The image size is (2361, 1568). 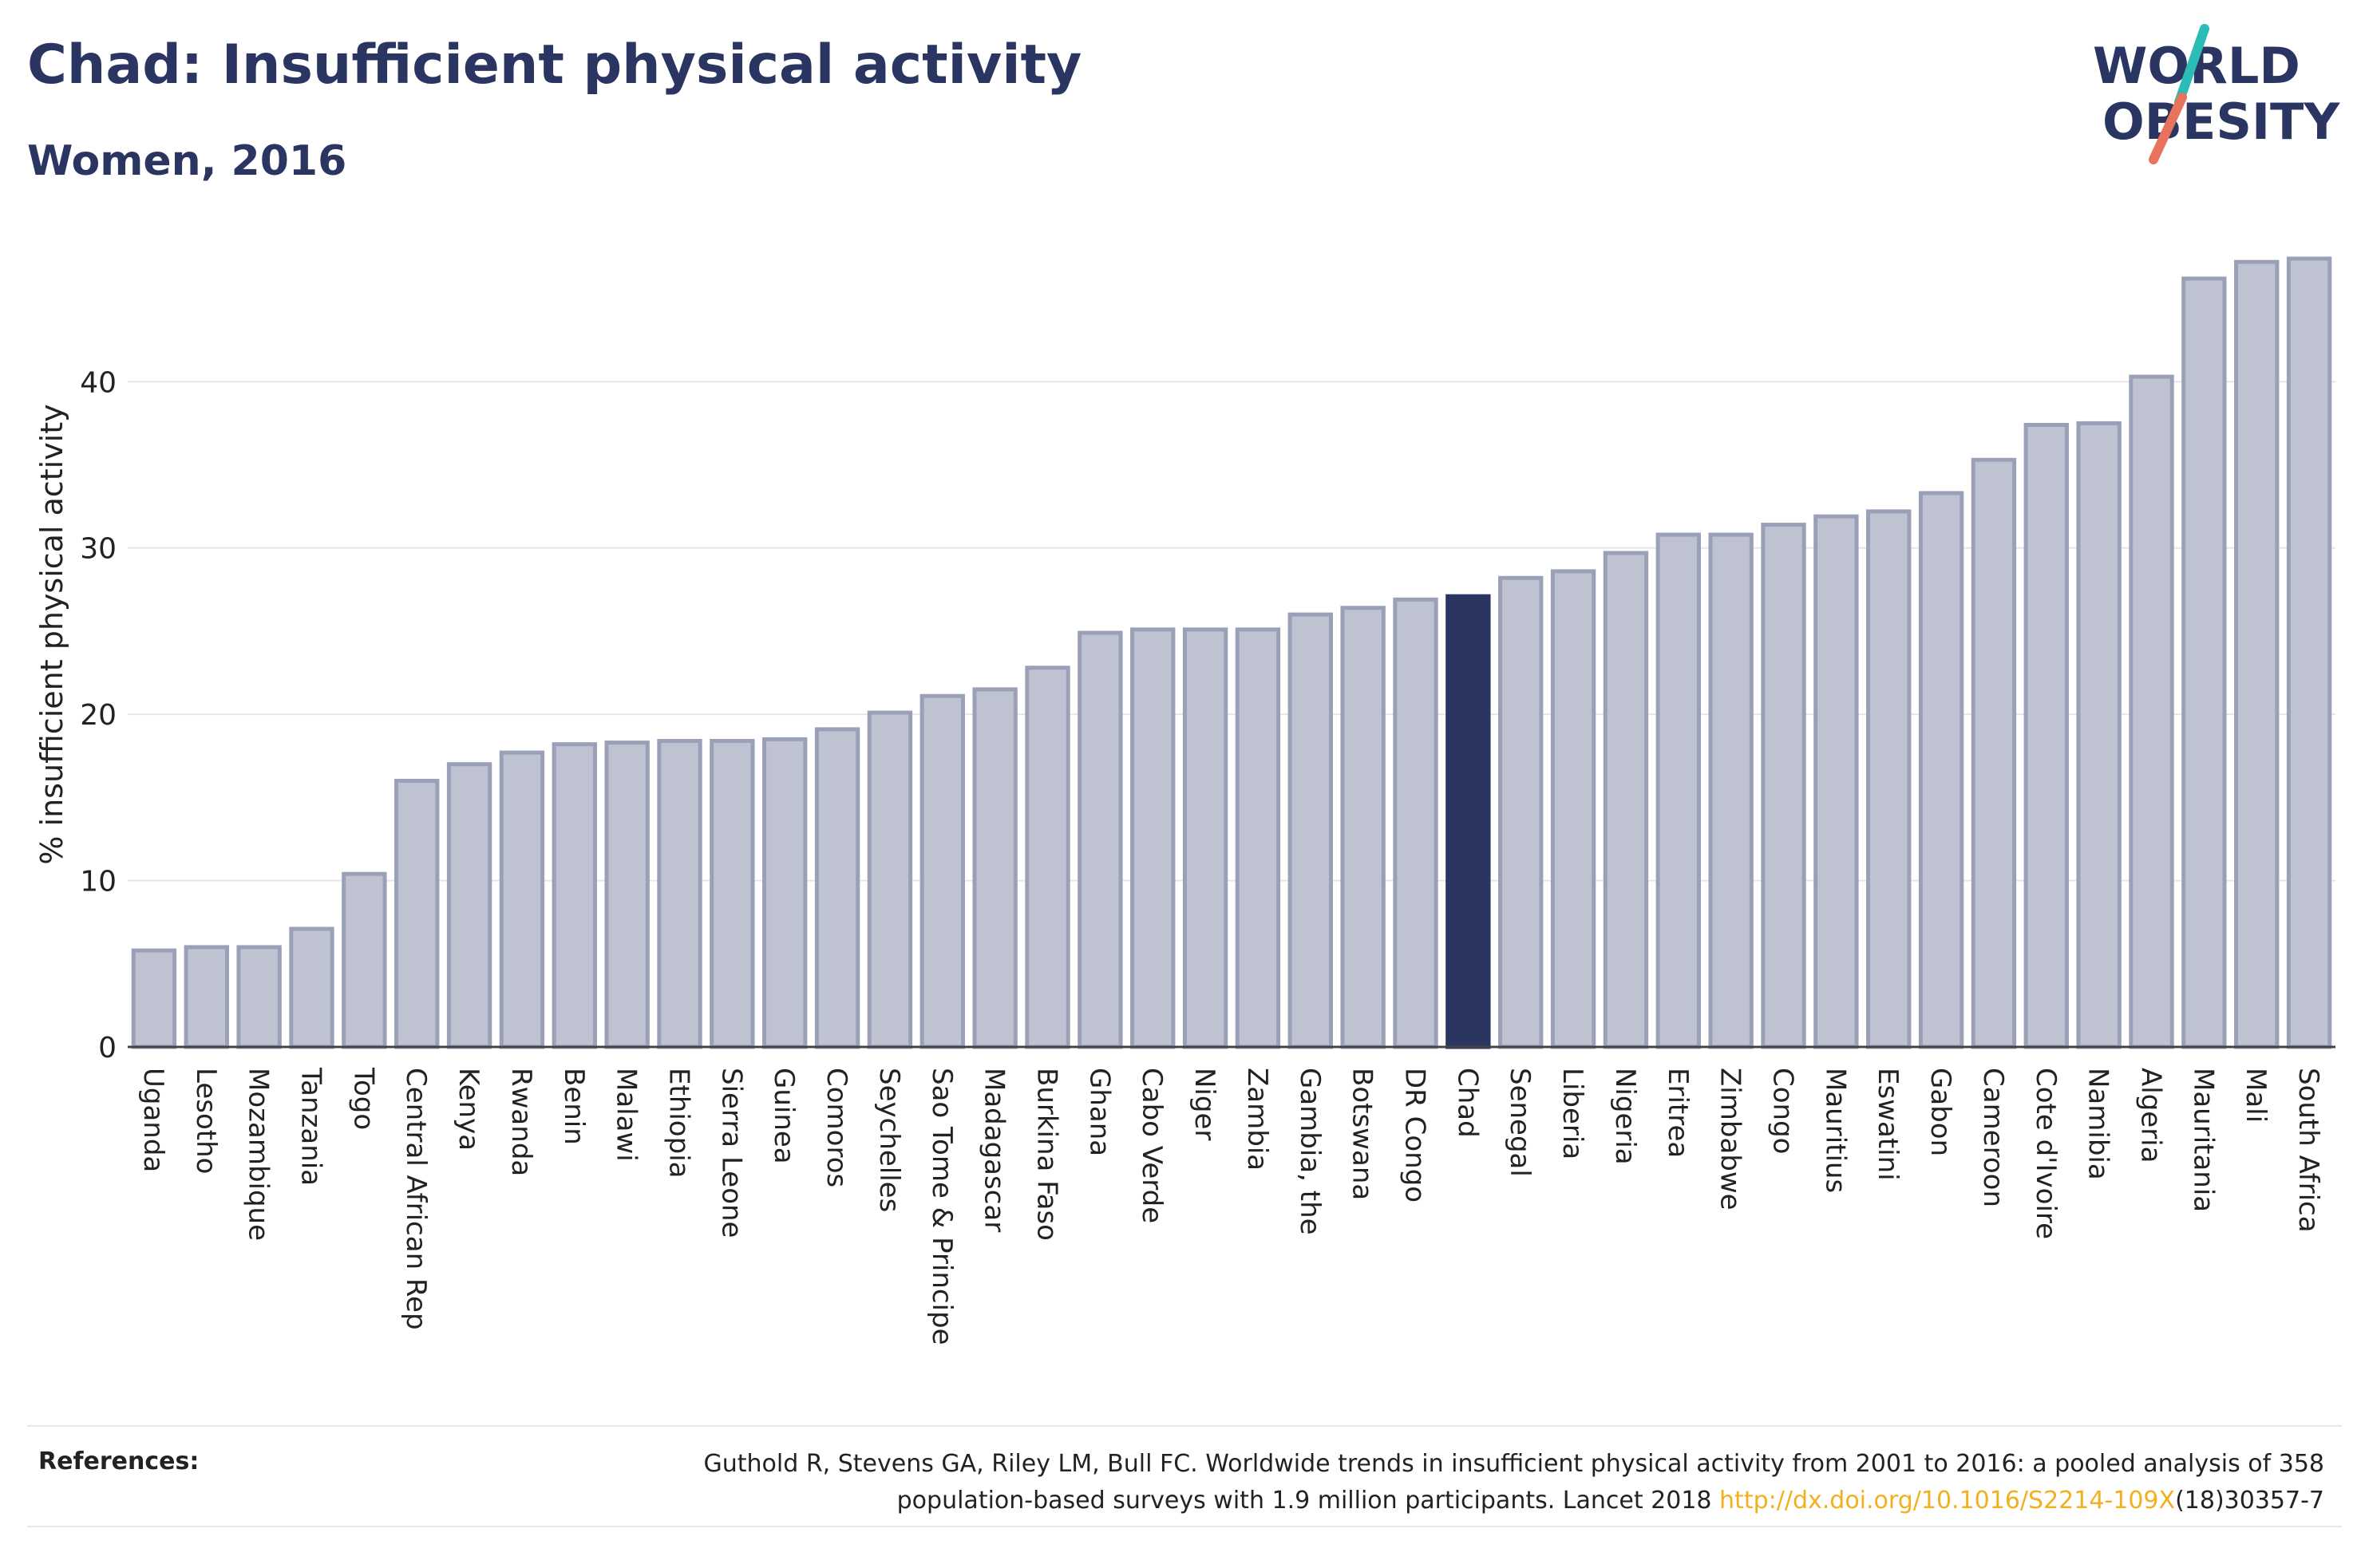 I want to click on logo-word-obesity: OBESITY, so click(x=2221, y=122).